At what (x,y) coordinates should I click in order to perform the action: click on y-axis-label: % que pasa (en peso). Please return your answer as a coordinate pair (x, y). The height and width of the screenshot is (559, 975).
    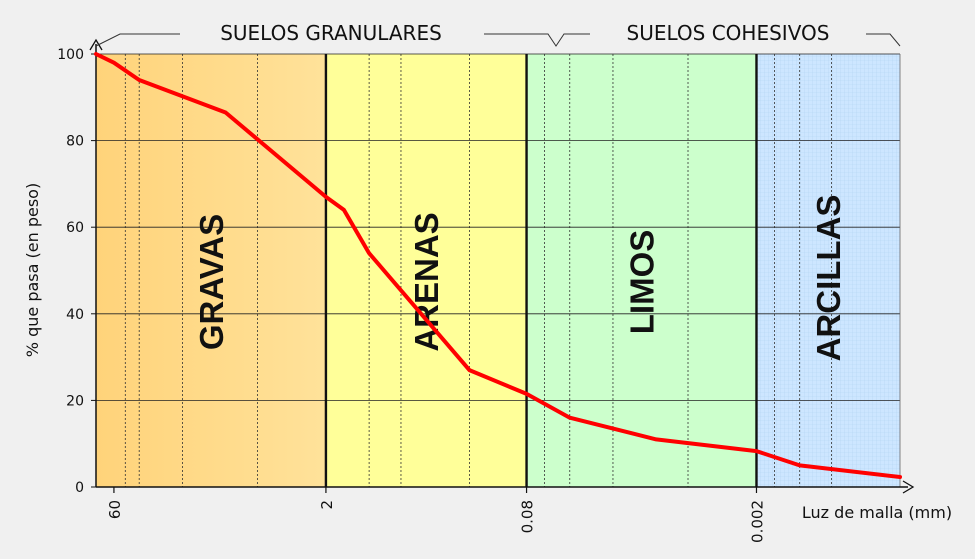
    Looking at the image, I should click on (32, 270).